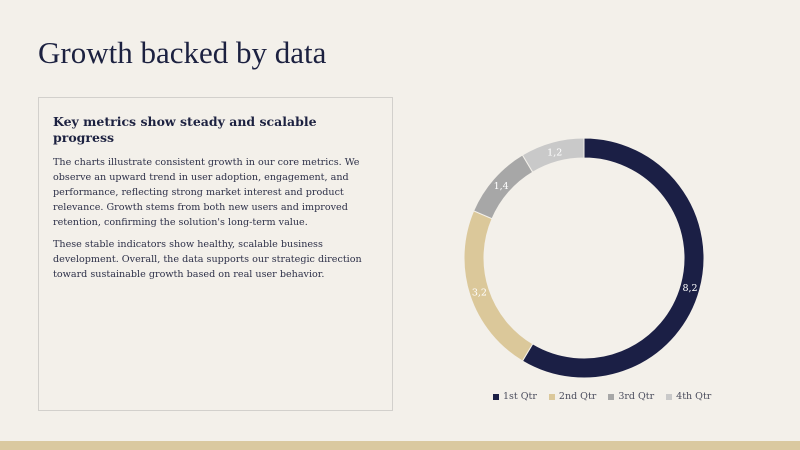 Image resolution: width=800 pixels, height=450 pixels. Describe the element at coordinates (636, 396) in the screenshot. I see `legend-label: 3rd Qtr` at that location.